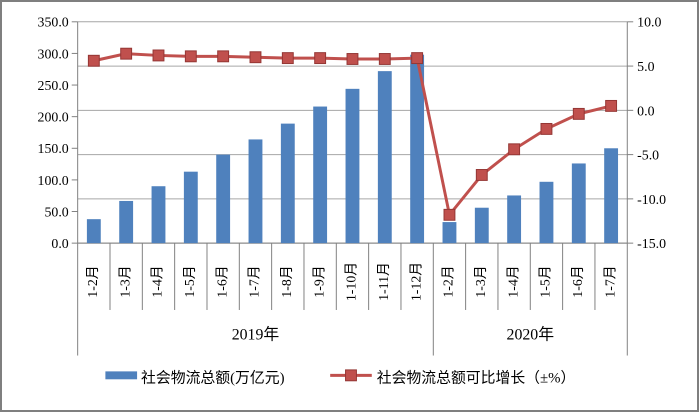  Describe the element at coordinates (53, 148) in the screenshot. I see `left-axis-tick-label: 150.0` at that location.